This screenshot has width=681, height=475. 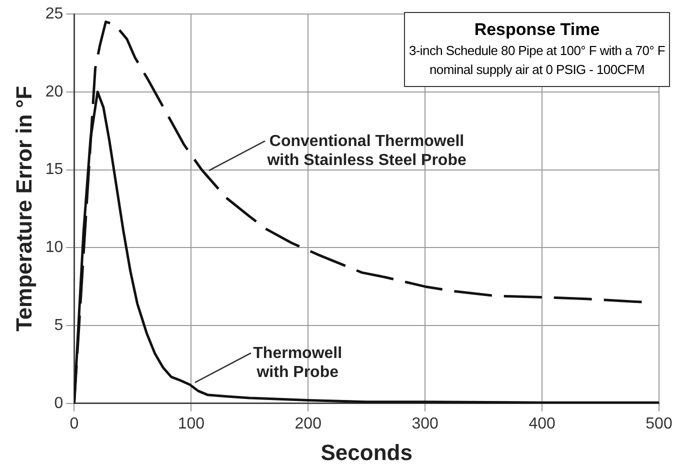 What do you see at coordinates (54, 247) in the screenshot?
I see `y-tick-label: 10` at bounding box center [54, 247].